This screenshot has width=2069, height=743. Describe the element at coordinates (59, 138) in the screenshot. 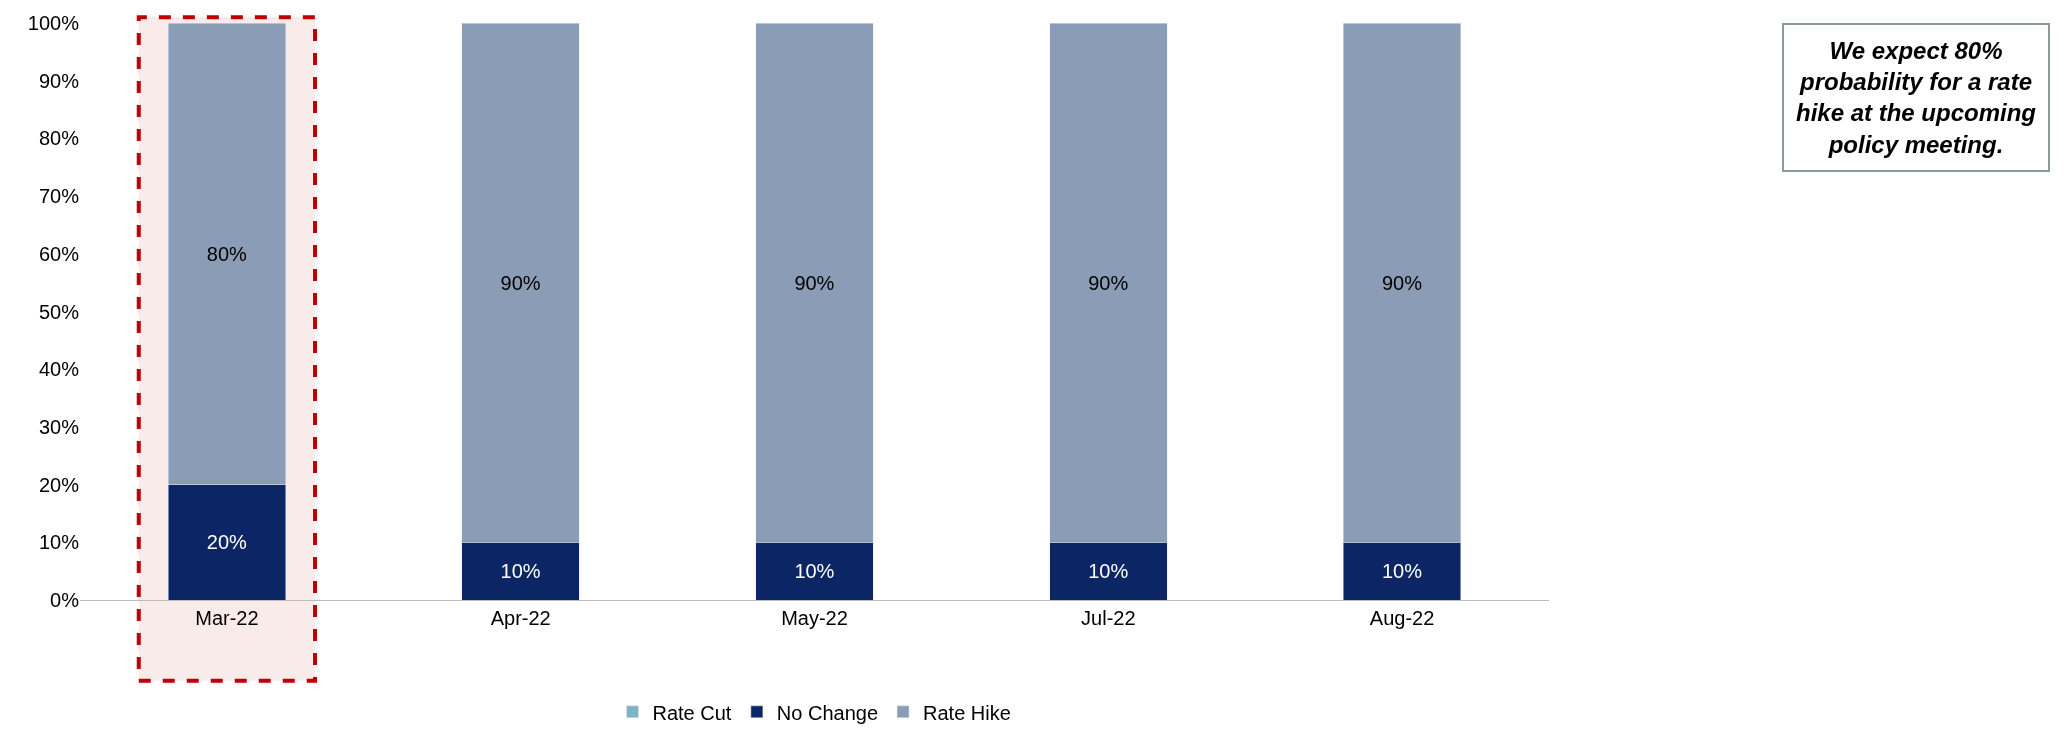

I see `y-tick-label: 80%` at that location.